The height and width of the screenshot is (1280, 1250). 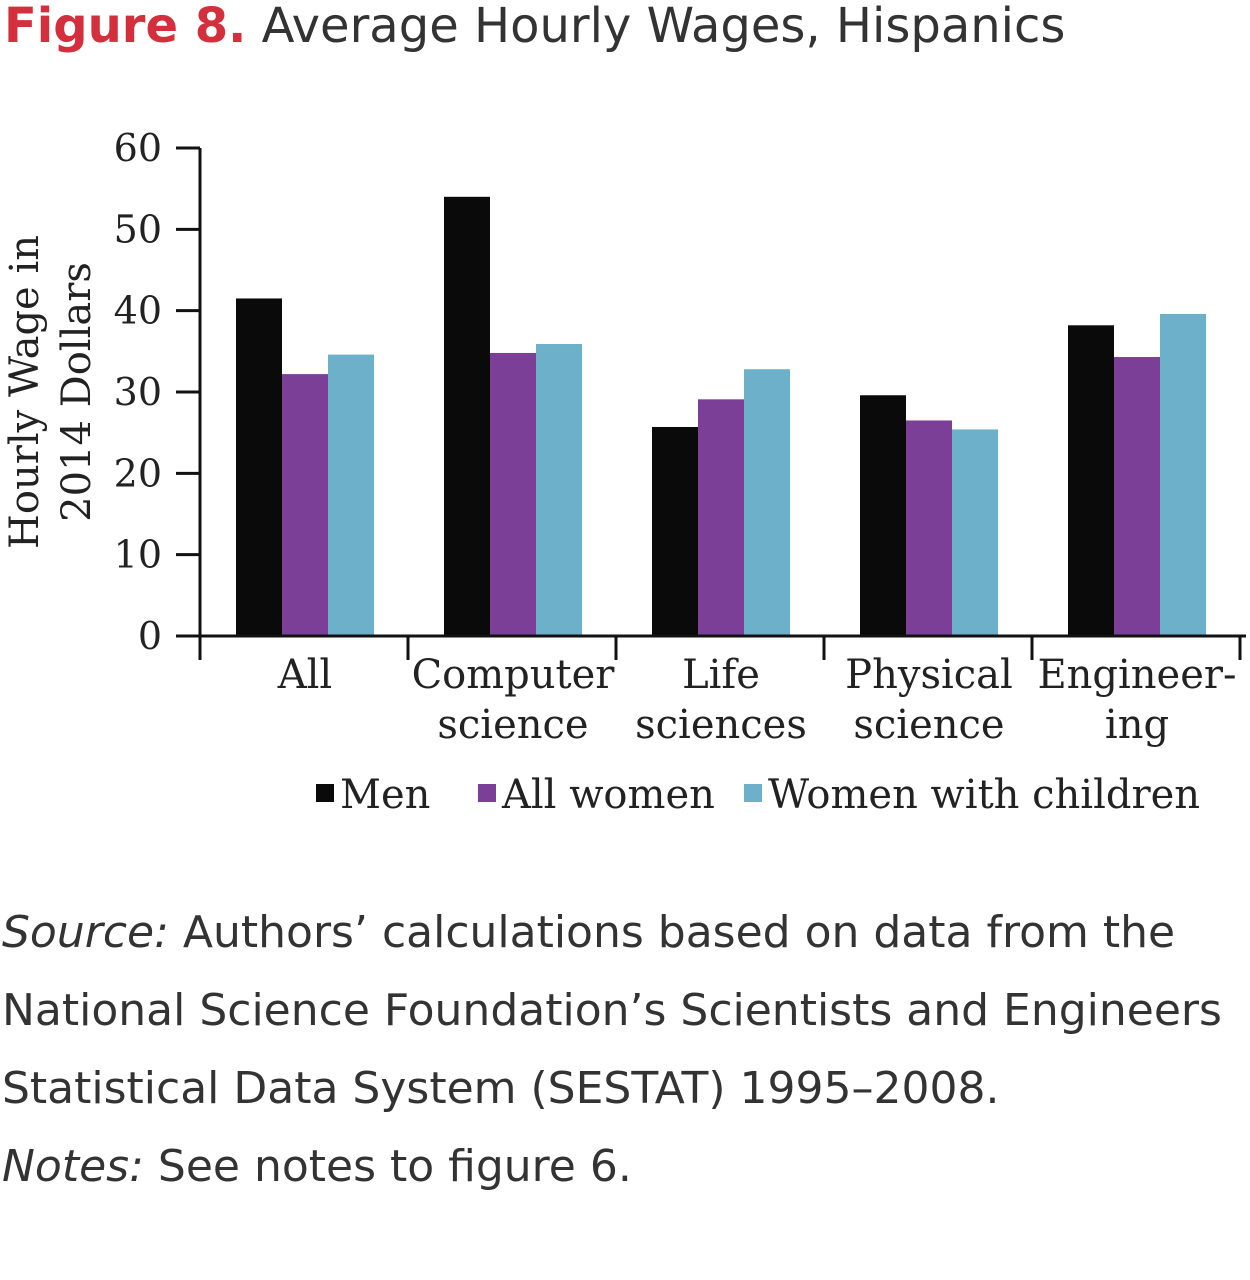 What do you see at coordinates (304, 675) in the screenshot?
I see `x-category-label: All` at bounding box center [304, 675].